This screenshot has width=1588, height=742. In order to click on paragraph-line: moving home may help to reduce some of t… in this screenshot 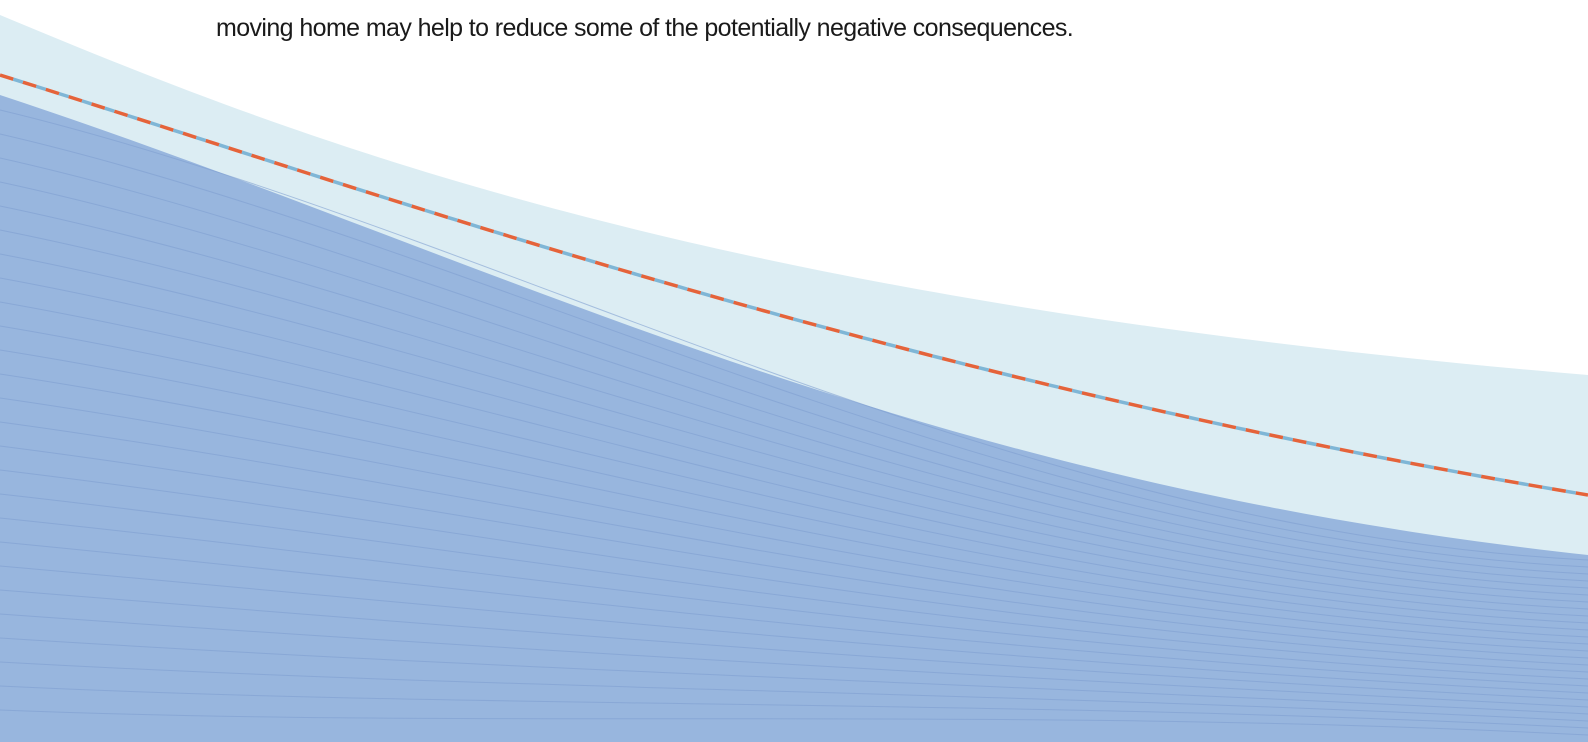, I will do `click(645, 28)`.